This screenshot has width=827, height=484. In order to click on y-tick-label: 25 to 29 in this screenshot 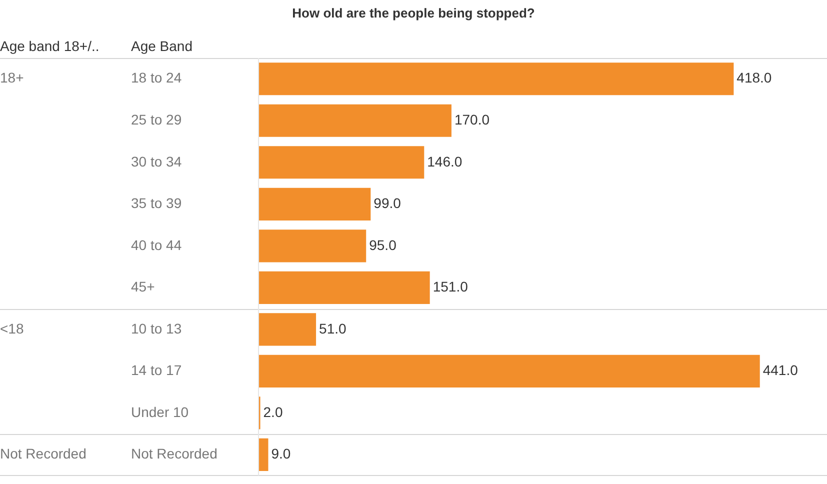, I will do `click(156, 120)`.